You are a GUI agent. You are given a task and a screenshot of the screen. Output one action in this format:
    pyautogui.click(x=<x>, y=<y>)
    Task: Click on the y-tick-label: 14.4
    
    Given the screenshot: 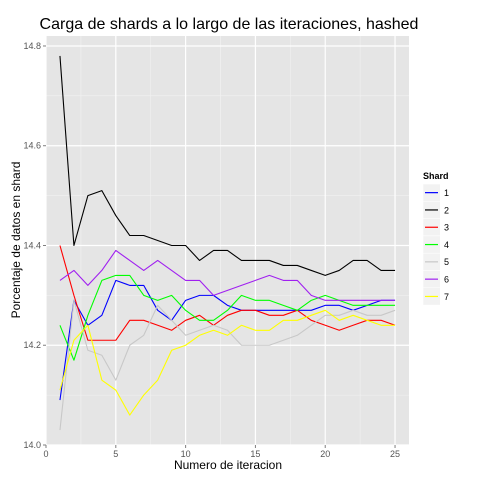 What is the action you would take?
    pyautogui.click(x=32, y=245)
    